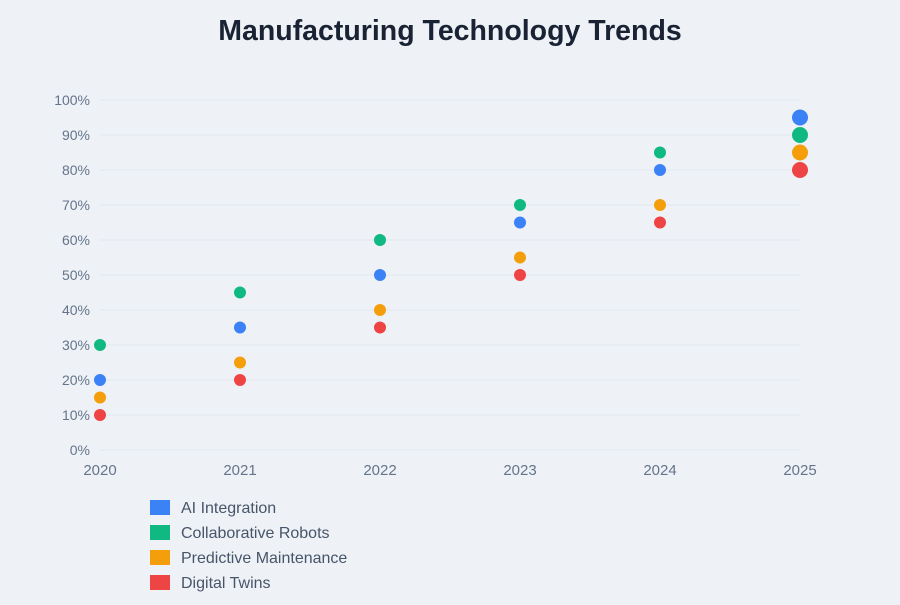 This screenshot has width=900, height=605. What do you see at coordinates (226, 583) in the screenshot?
I see `svg-text: Digital Twins` at bounding box center [226, 583].